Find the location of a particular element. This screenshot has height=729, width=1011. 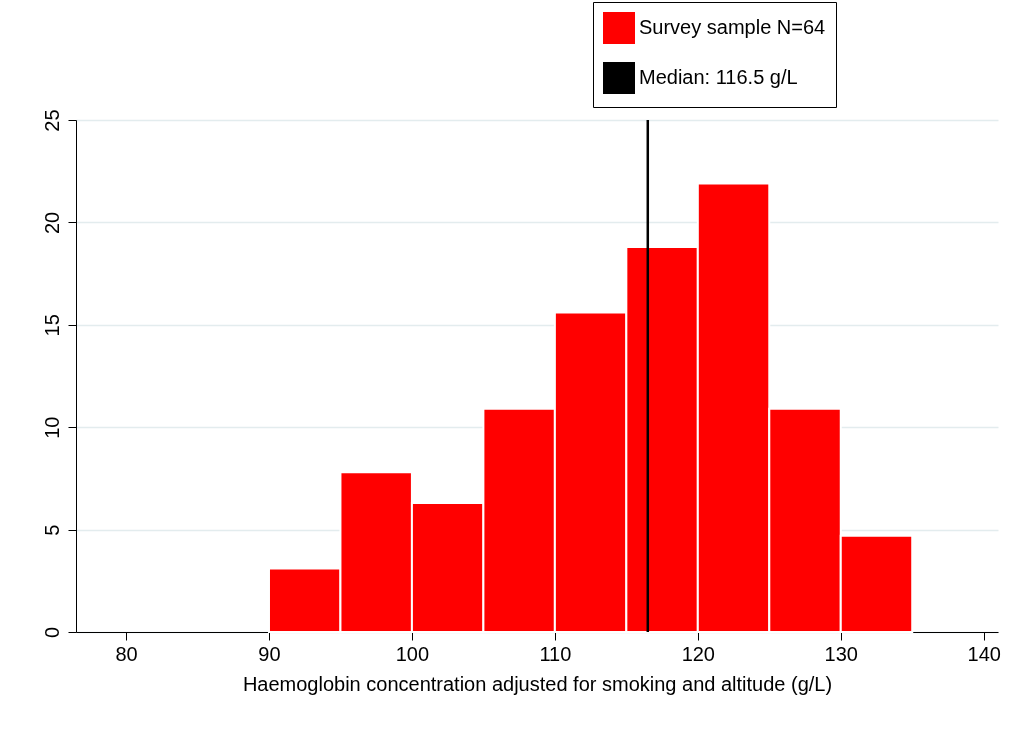

x-tick-label: 130 is located at coordinates (841, 653).